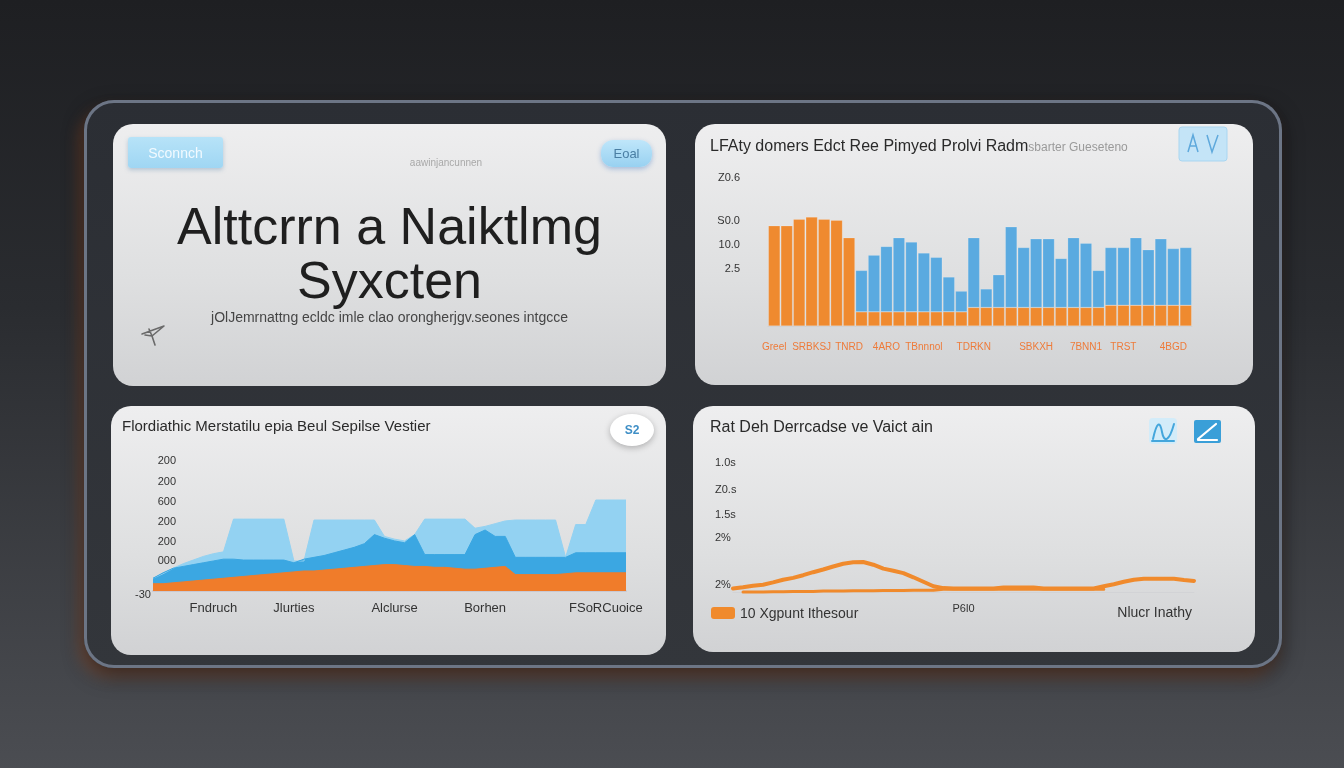 This screenshot has height=768, width=1344. I want to click on text: 1.5s, so click(725, 514).